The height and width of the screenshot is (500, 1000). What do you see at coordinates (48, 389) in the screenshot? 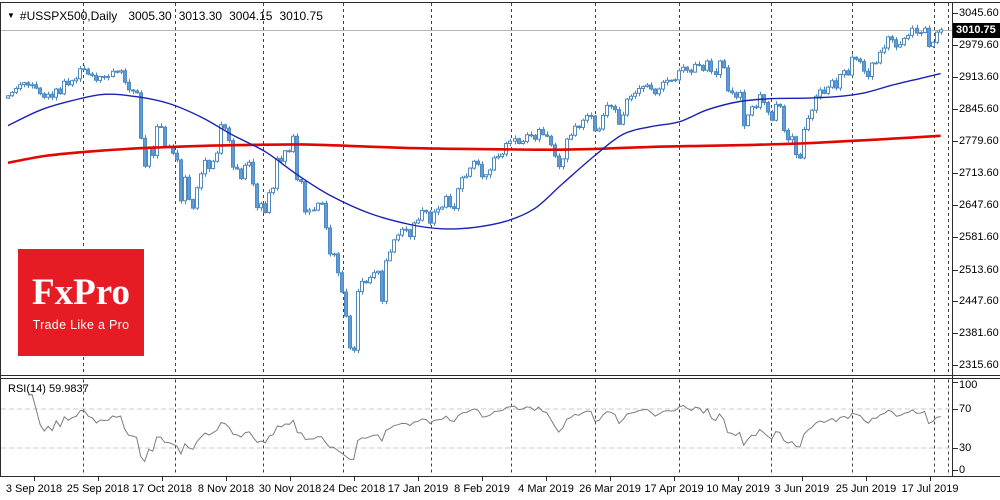
I see `rsi-indicator-label: RSI(14) 59.9837` at bounding box center [48, 389].